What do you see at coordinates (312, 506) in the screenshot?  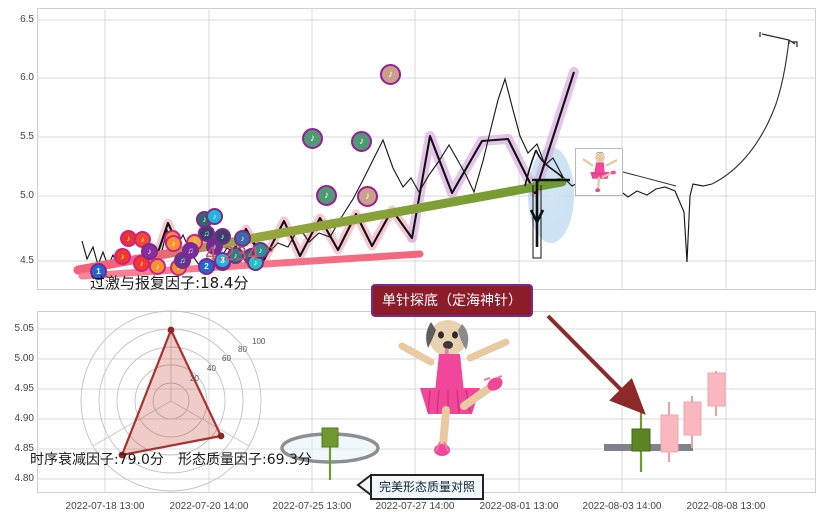 I see `xtick: 2022-07-25 13:00` at bounding box center [312, 506].